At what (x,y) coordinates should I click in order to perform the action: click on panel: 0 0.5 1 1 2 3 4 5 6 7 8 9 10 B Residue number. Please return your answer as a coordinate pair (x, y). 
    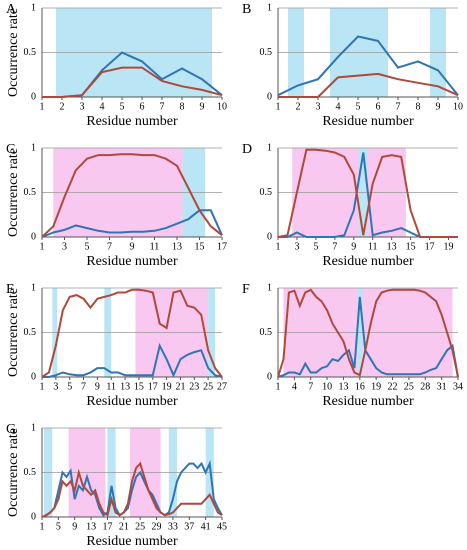
    Looking at the image, I should click on (352, 65).